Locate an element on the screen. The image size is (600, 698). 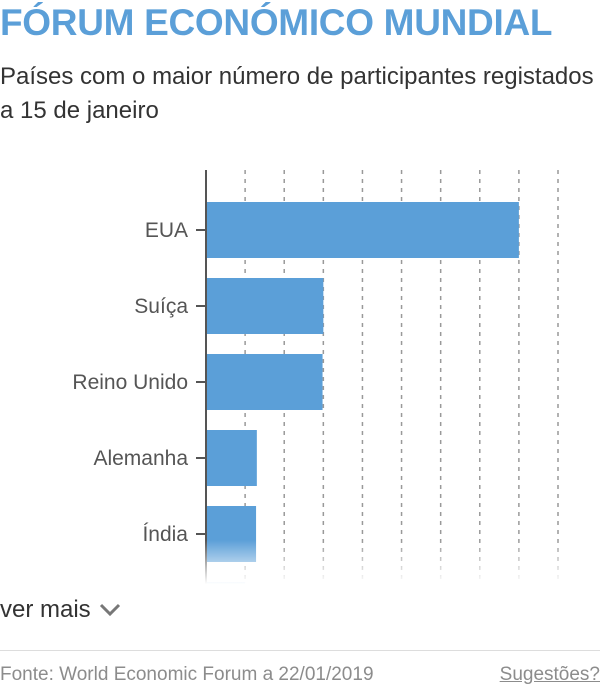
footer-divider is located at coordinates (300, 650).